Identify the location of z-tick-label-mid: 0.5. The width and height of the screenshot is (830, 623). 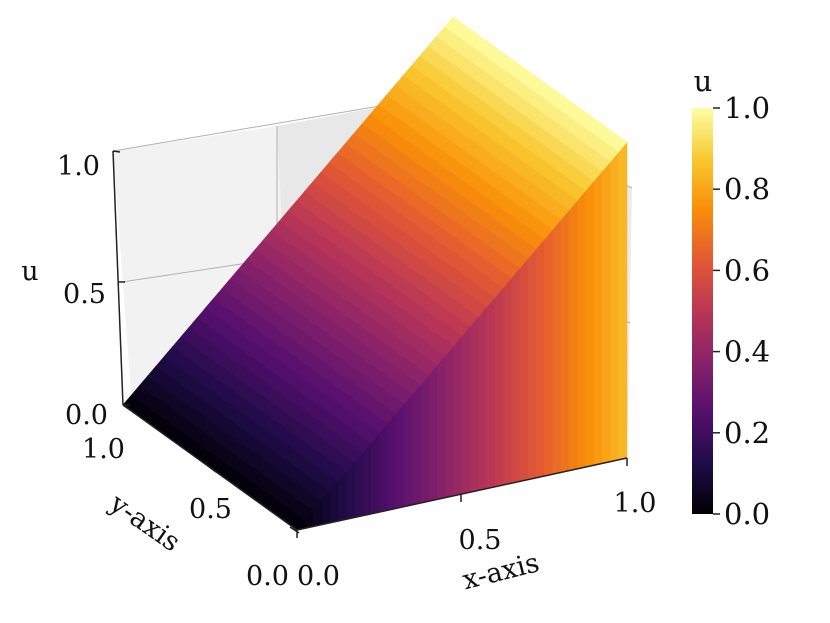
(84, 294).